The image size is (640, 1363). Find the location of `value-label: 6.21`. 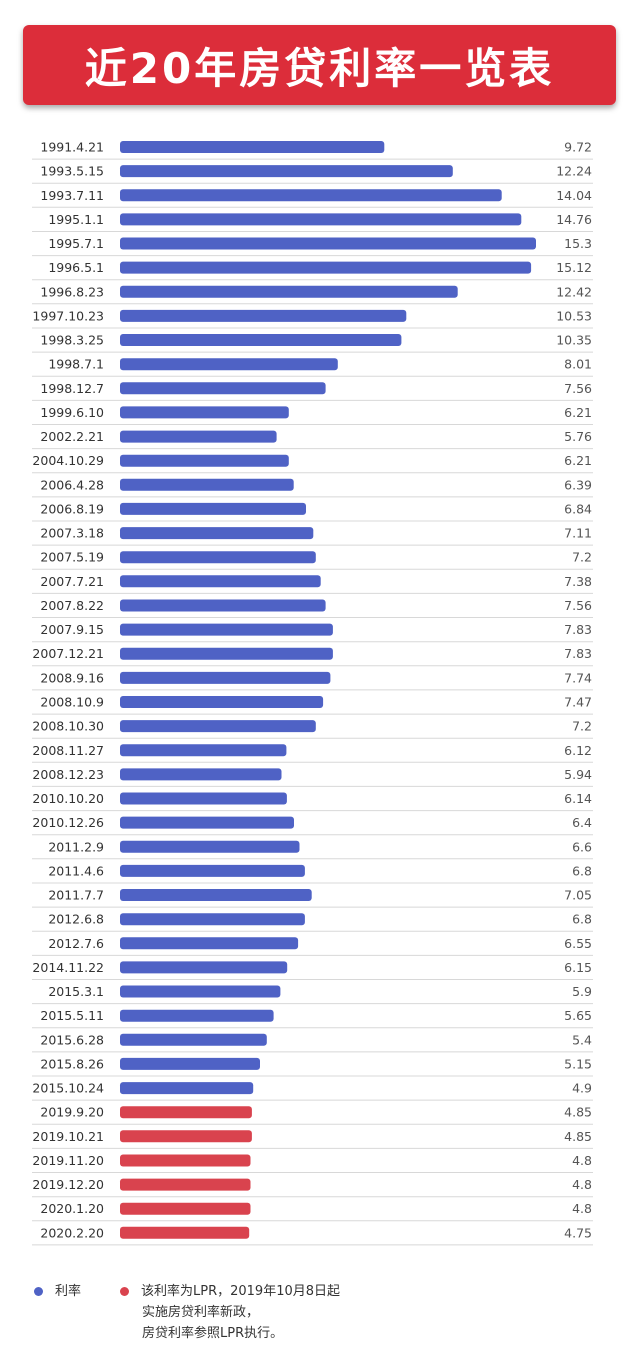

value-label: 6.21 is located at coordinates (578, 460).